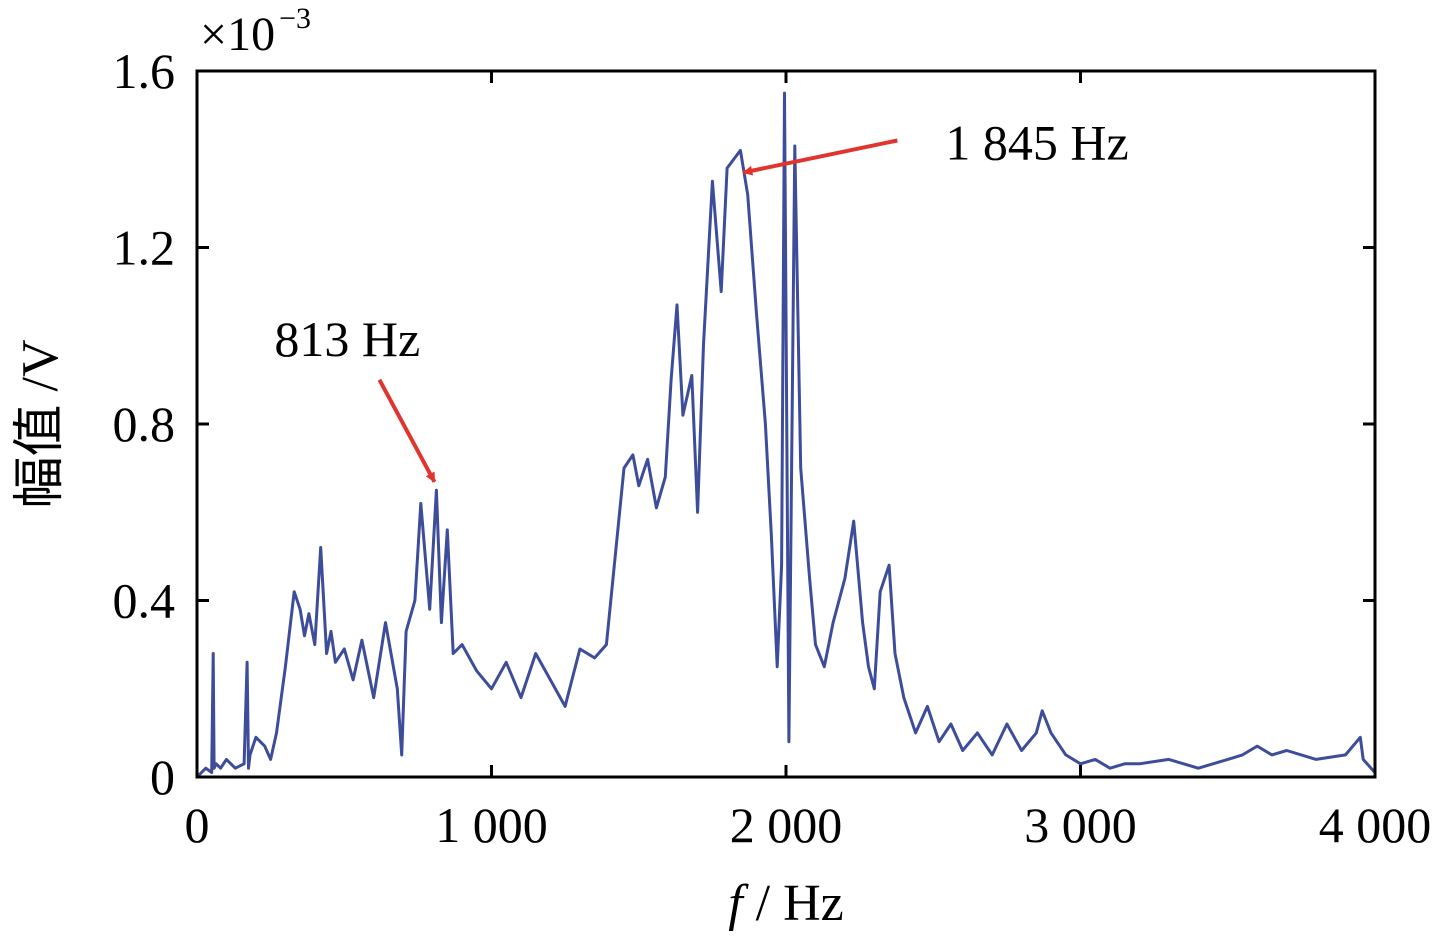 This screenshot has width=1447, height=936. What do you see at coordinates (162, 777) in the screenshot?
I see `y-tick-label: 0` at bounding box center [162, 777].